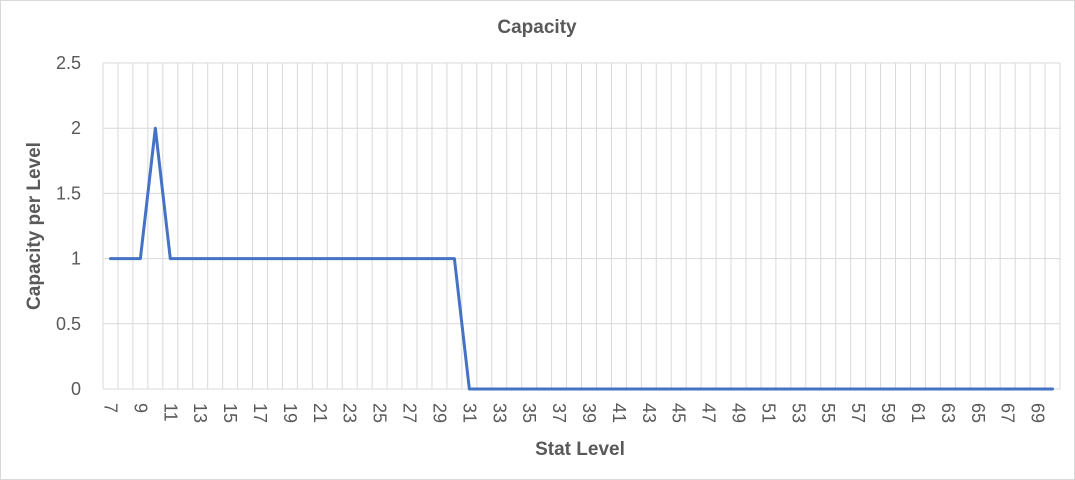 The height and width of the screenshot is (480, 1075). I want to click on y-tick-label: 2.5, so click(68, 63).